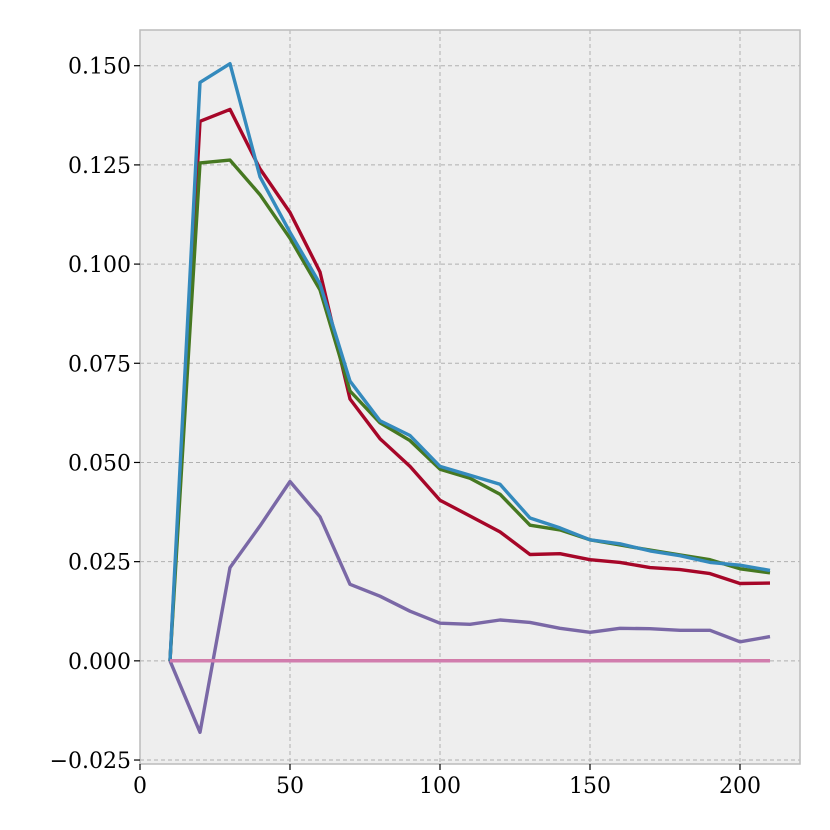 This screenshot has width=830, height=830. I want to click on y-tick-label: 0.150, so click(99, 67).